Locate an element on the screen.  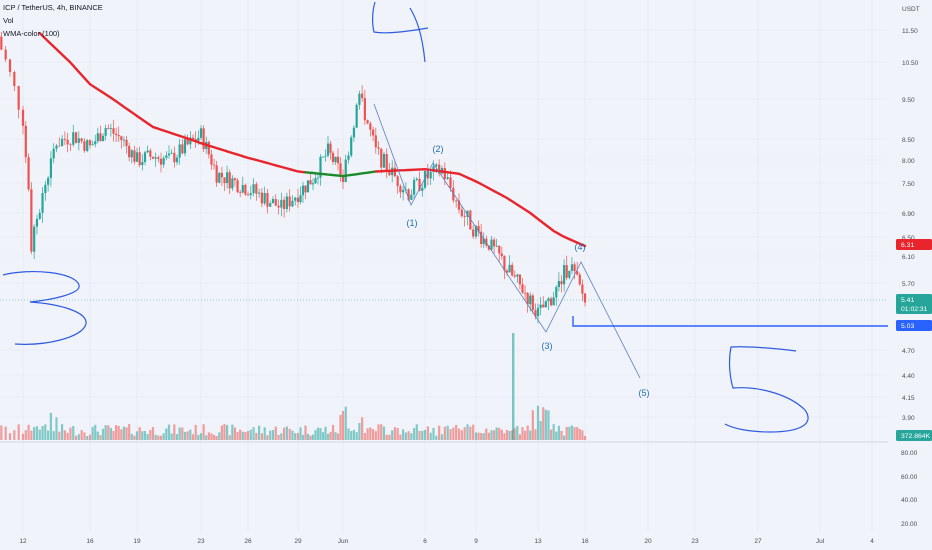
vol-indicator-label: Vol is located at coordinates (8, 20).